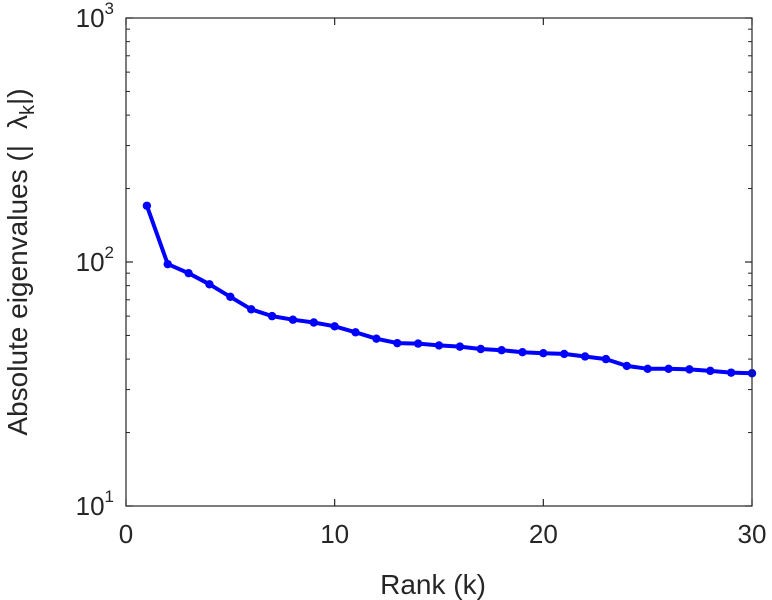 The width and height of the screenshot is (772, 600). What do you see at coordinates (95, 16) in the screenshot?
I see `y-tick-label: 10³` at bounding box center [95, 16].